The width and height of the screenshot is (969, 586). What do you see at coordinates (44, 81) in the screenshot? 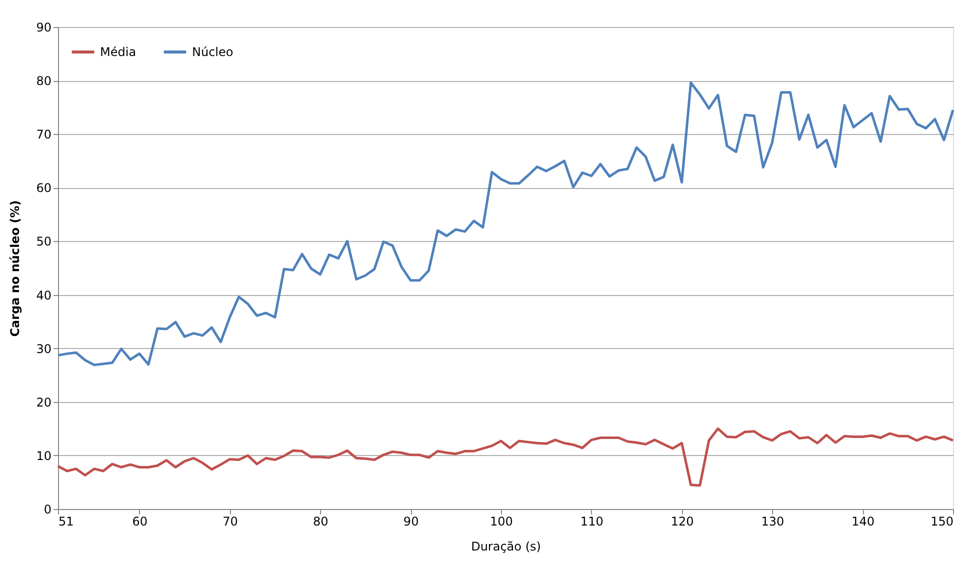
I see `y-tick-label: 80` at bounding box center [44, 81].